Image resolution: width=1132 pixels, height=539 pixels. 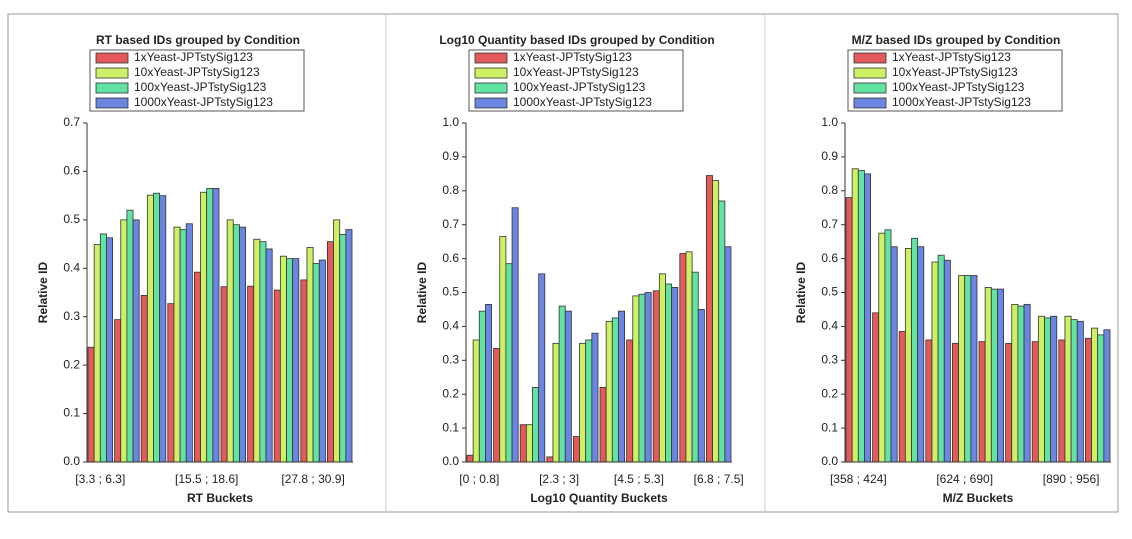 I want to click on y-axis-label: Relative ID, so click(x=801, y=292).